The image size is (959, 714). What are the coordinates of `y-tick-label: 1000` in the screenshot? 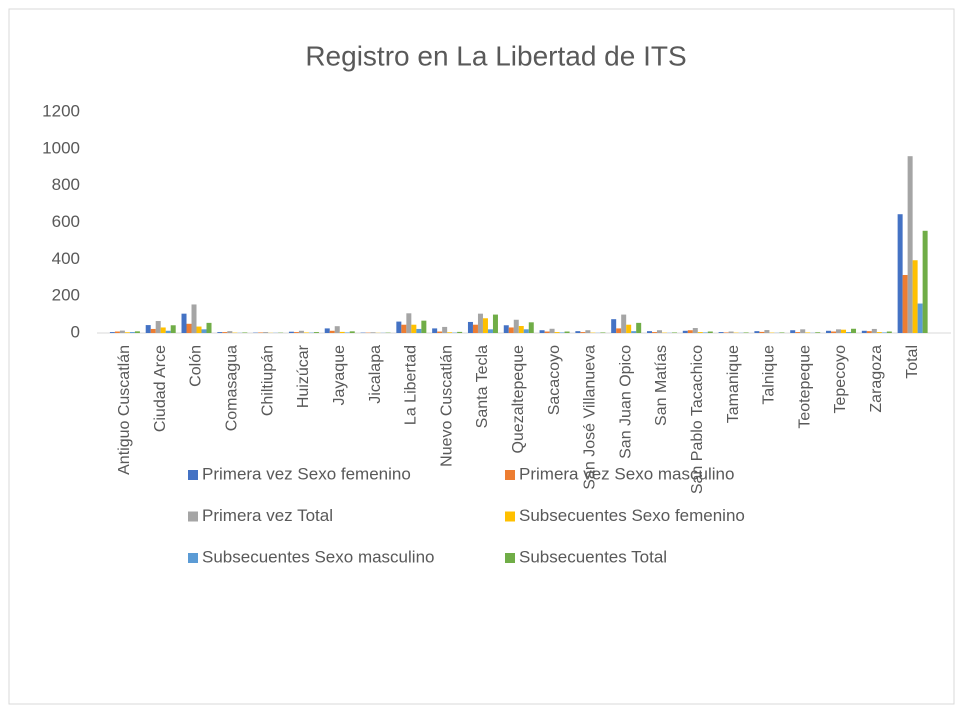 It's located at (61, 147).